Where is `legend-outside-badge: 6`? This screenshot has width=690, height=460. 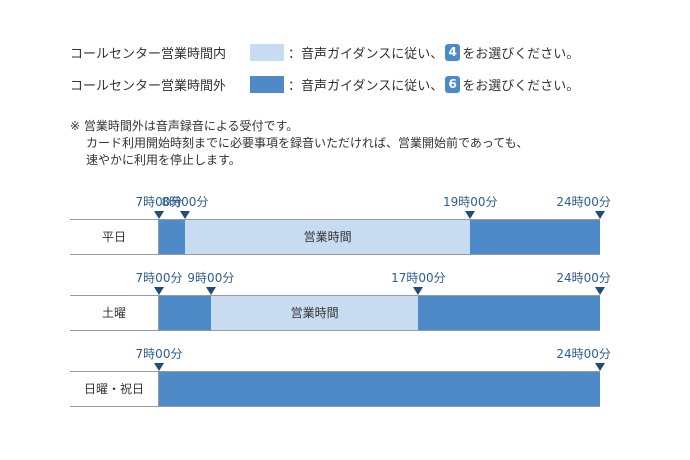
legend-outside-badge: 6 is located at coordinates (453, 84).